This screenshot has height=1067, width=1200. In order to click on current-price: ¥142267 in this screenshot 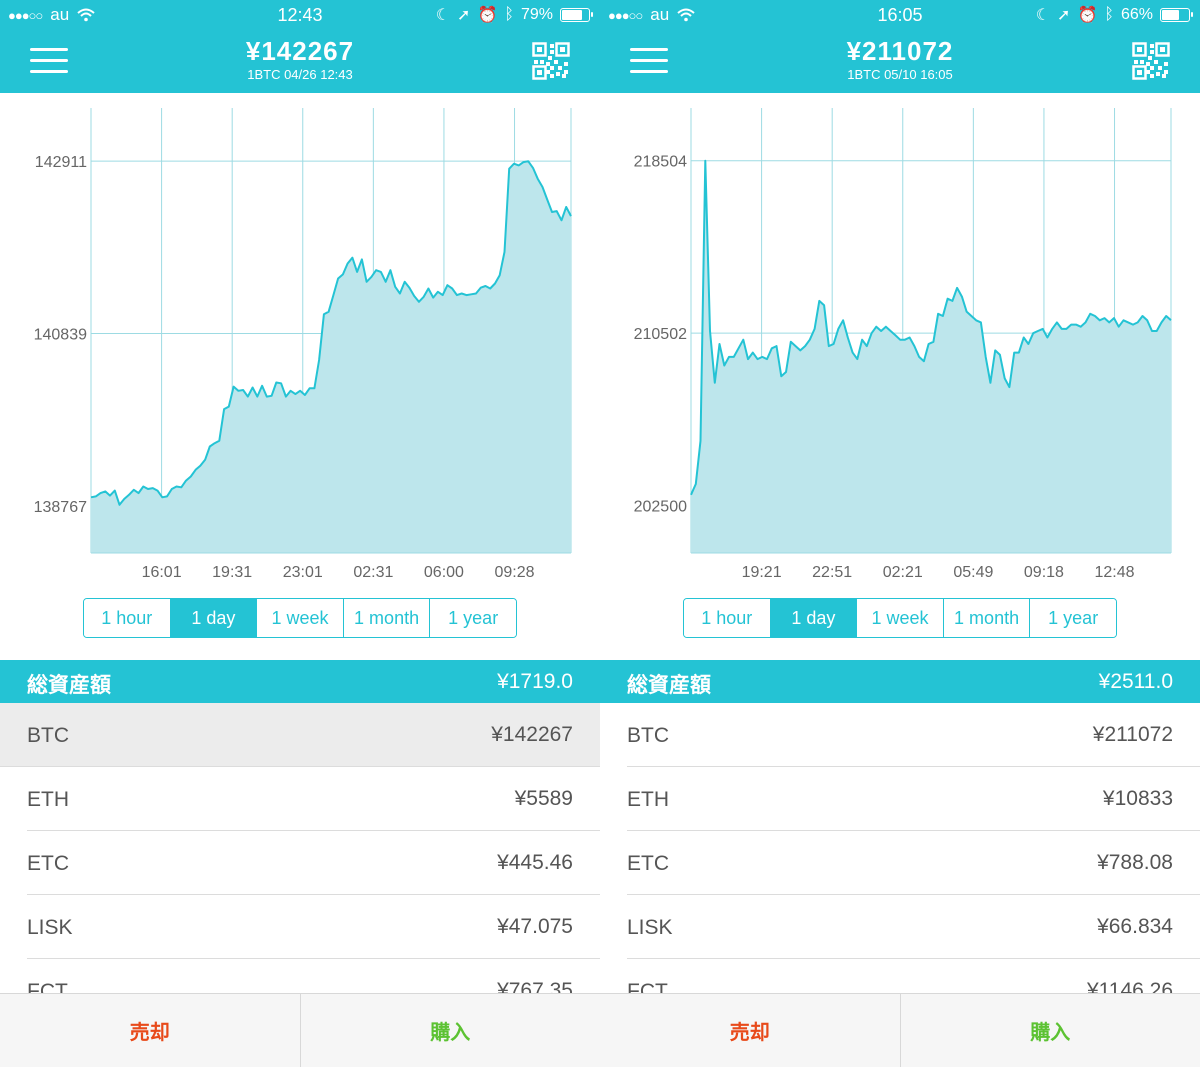, I will do `click(300, 51)`.